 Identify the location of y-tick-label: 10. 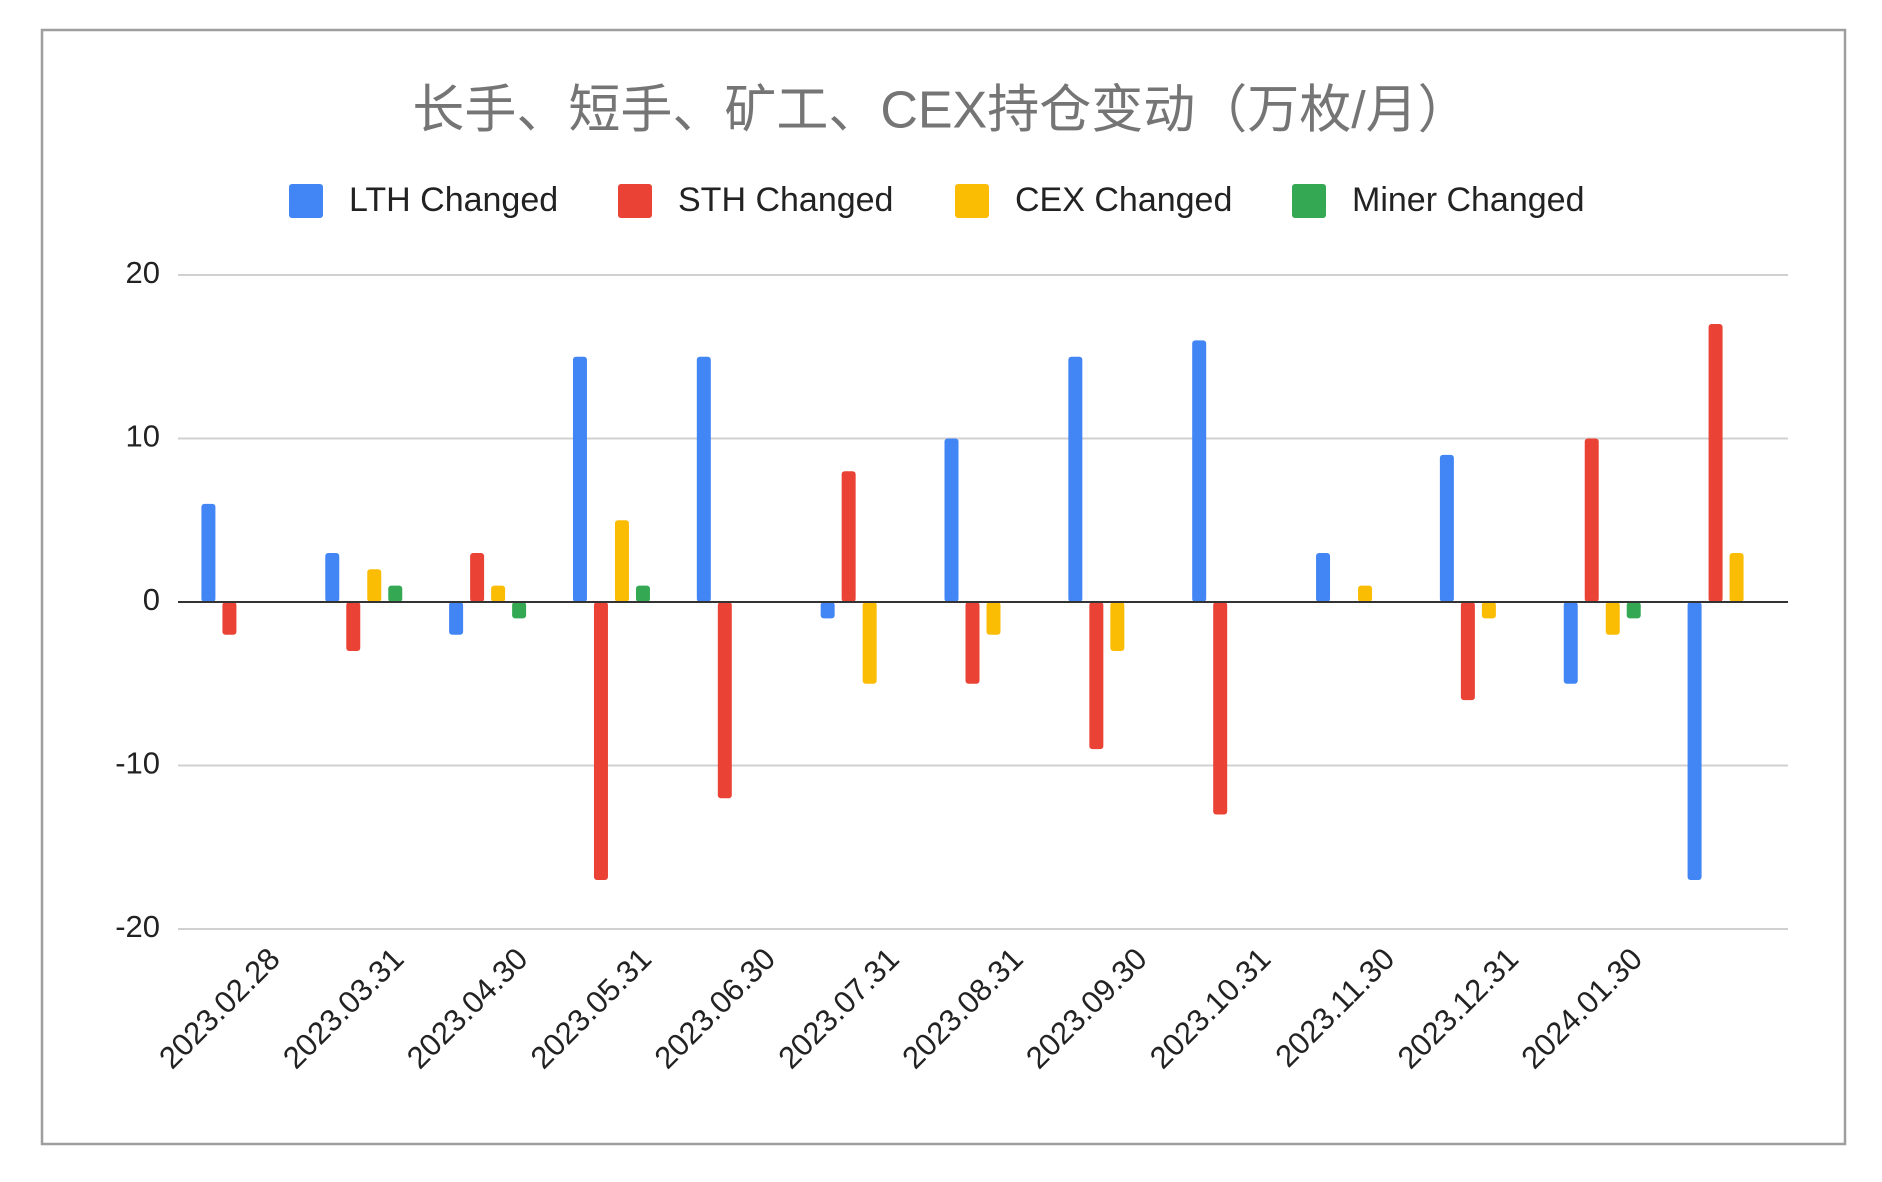
(143, 436).